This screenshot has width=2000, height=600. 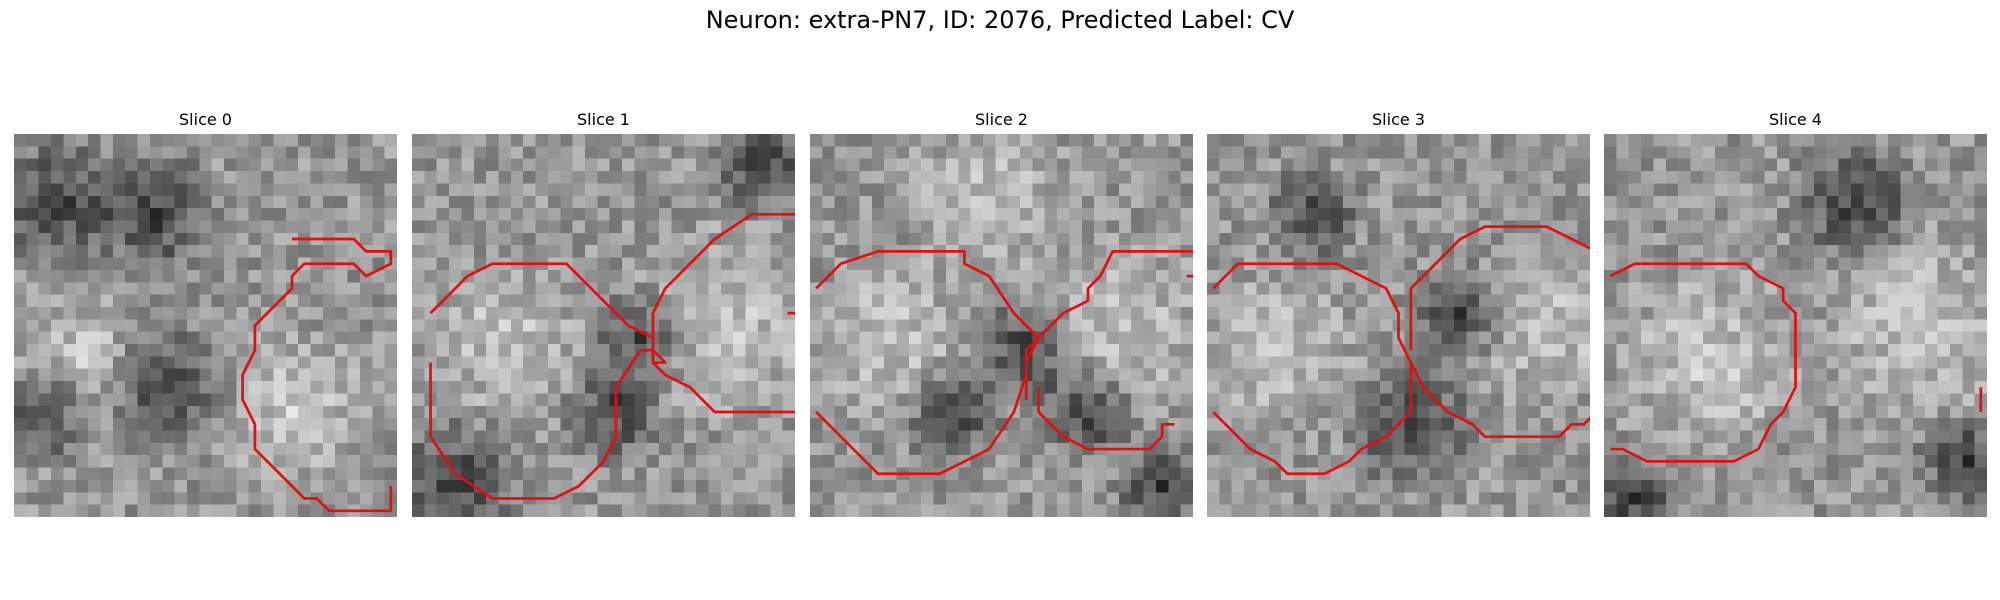 I want to click on slice-title-0: Slice 0, so click(x=205, y=119).